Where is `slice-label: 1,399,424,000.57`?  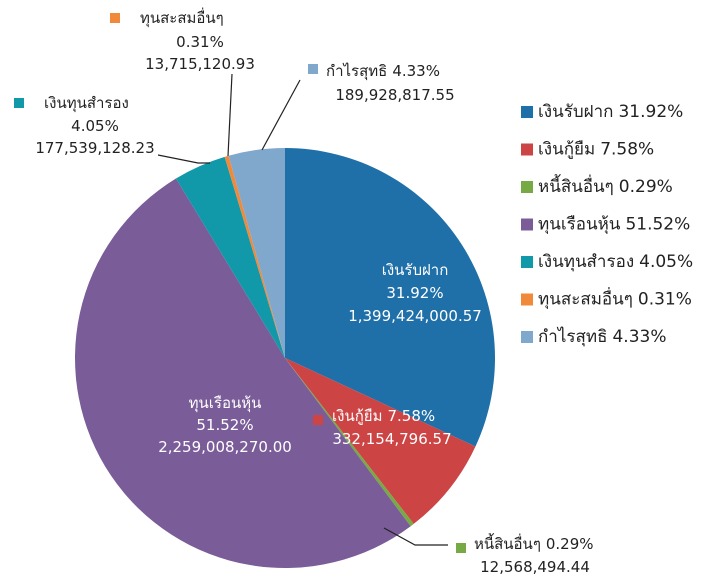
slice-label: 1,399,424,000.57 is located at coordinates (415, 316).